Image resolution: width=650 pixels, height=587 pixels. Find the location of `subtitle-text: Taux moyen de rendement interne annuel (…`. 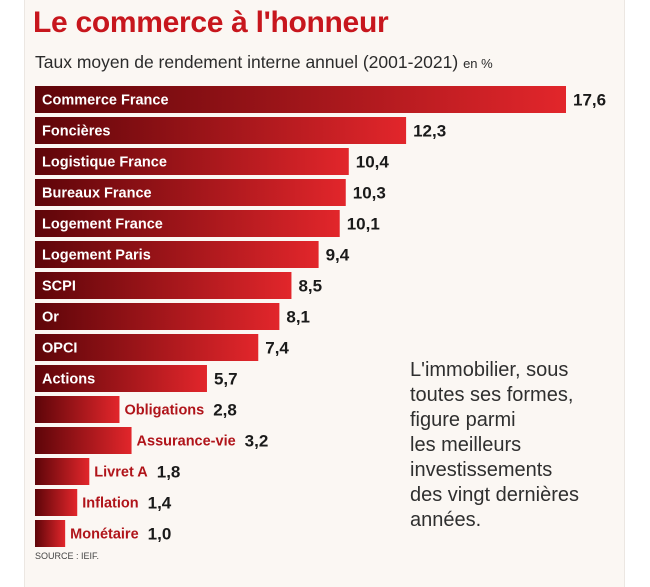

subtitle-text: Taux moyen de rendement interne annuel (… is located at coordinates (247, 62).